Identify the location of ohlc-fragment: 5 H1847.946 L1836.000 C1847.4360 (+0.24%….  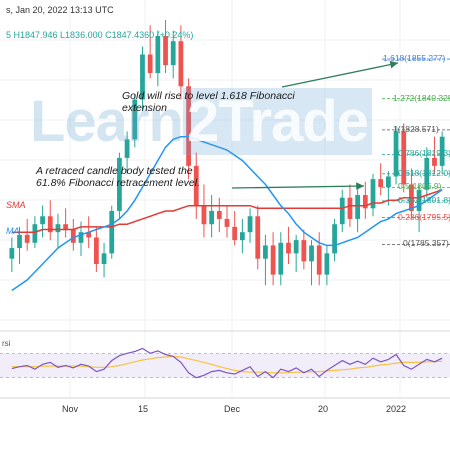
(100, 35).